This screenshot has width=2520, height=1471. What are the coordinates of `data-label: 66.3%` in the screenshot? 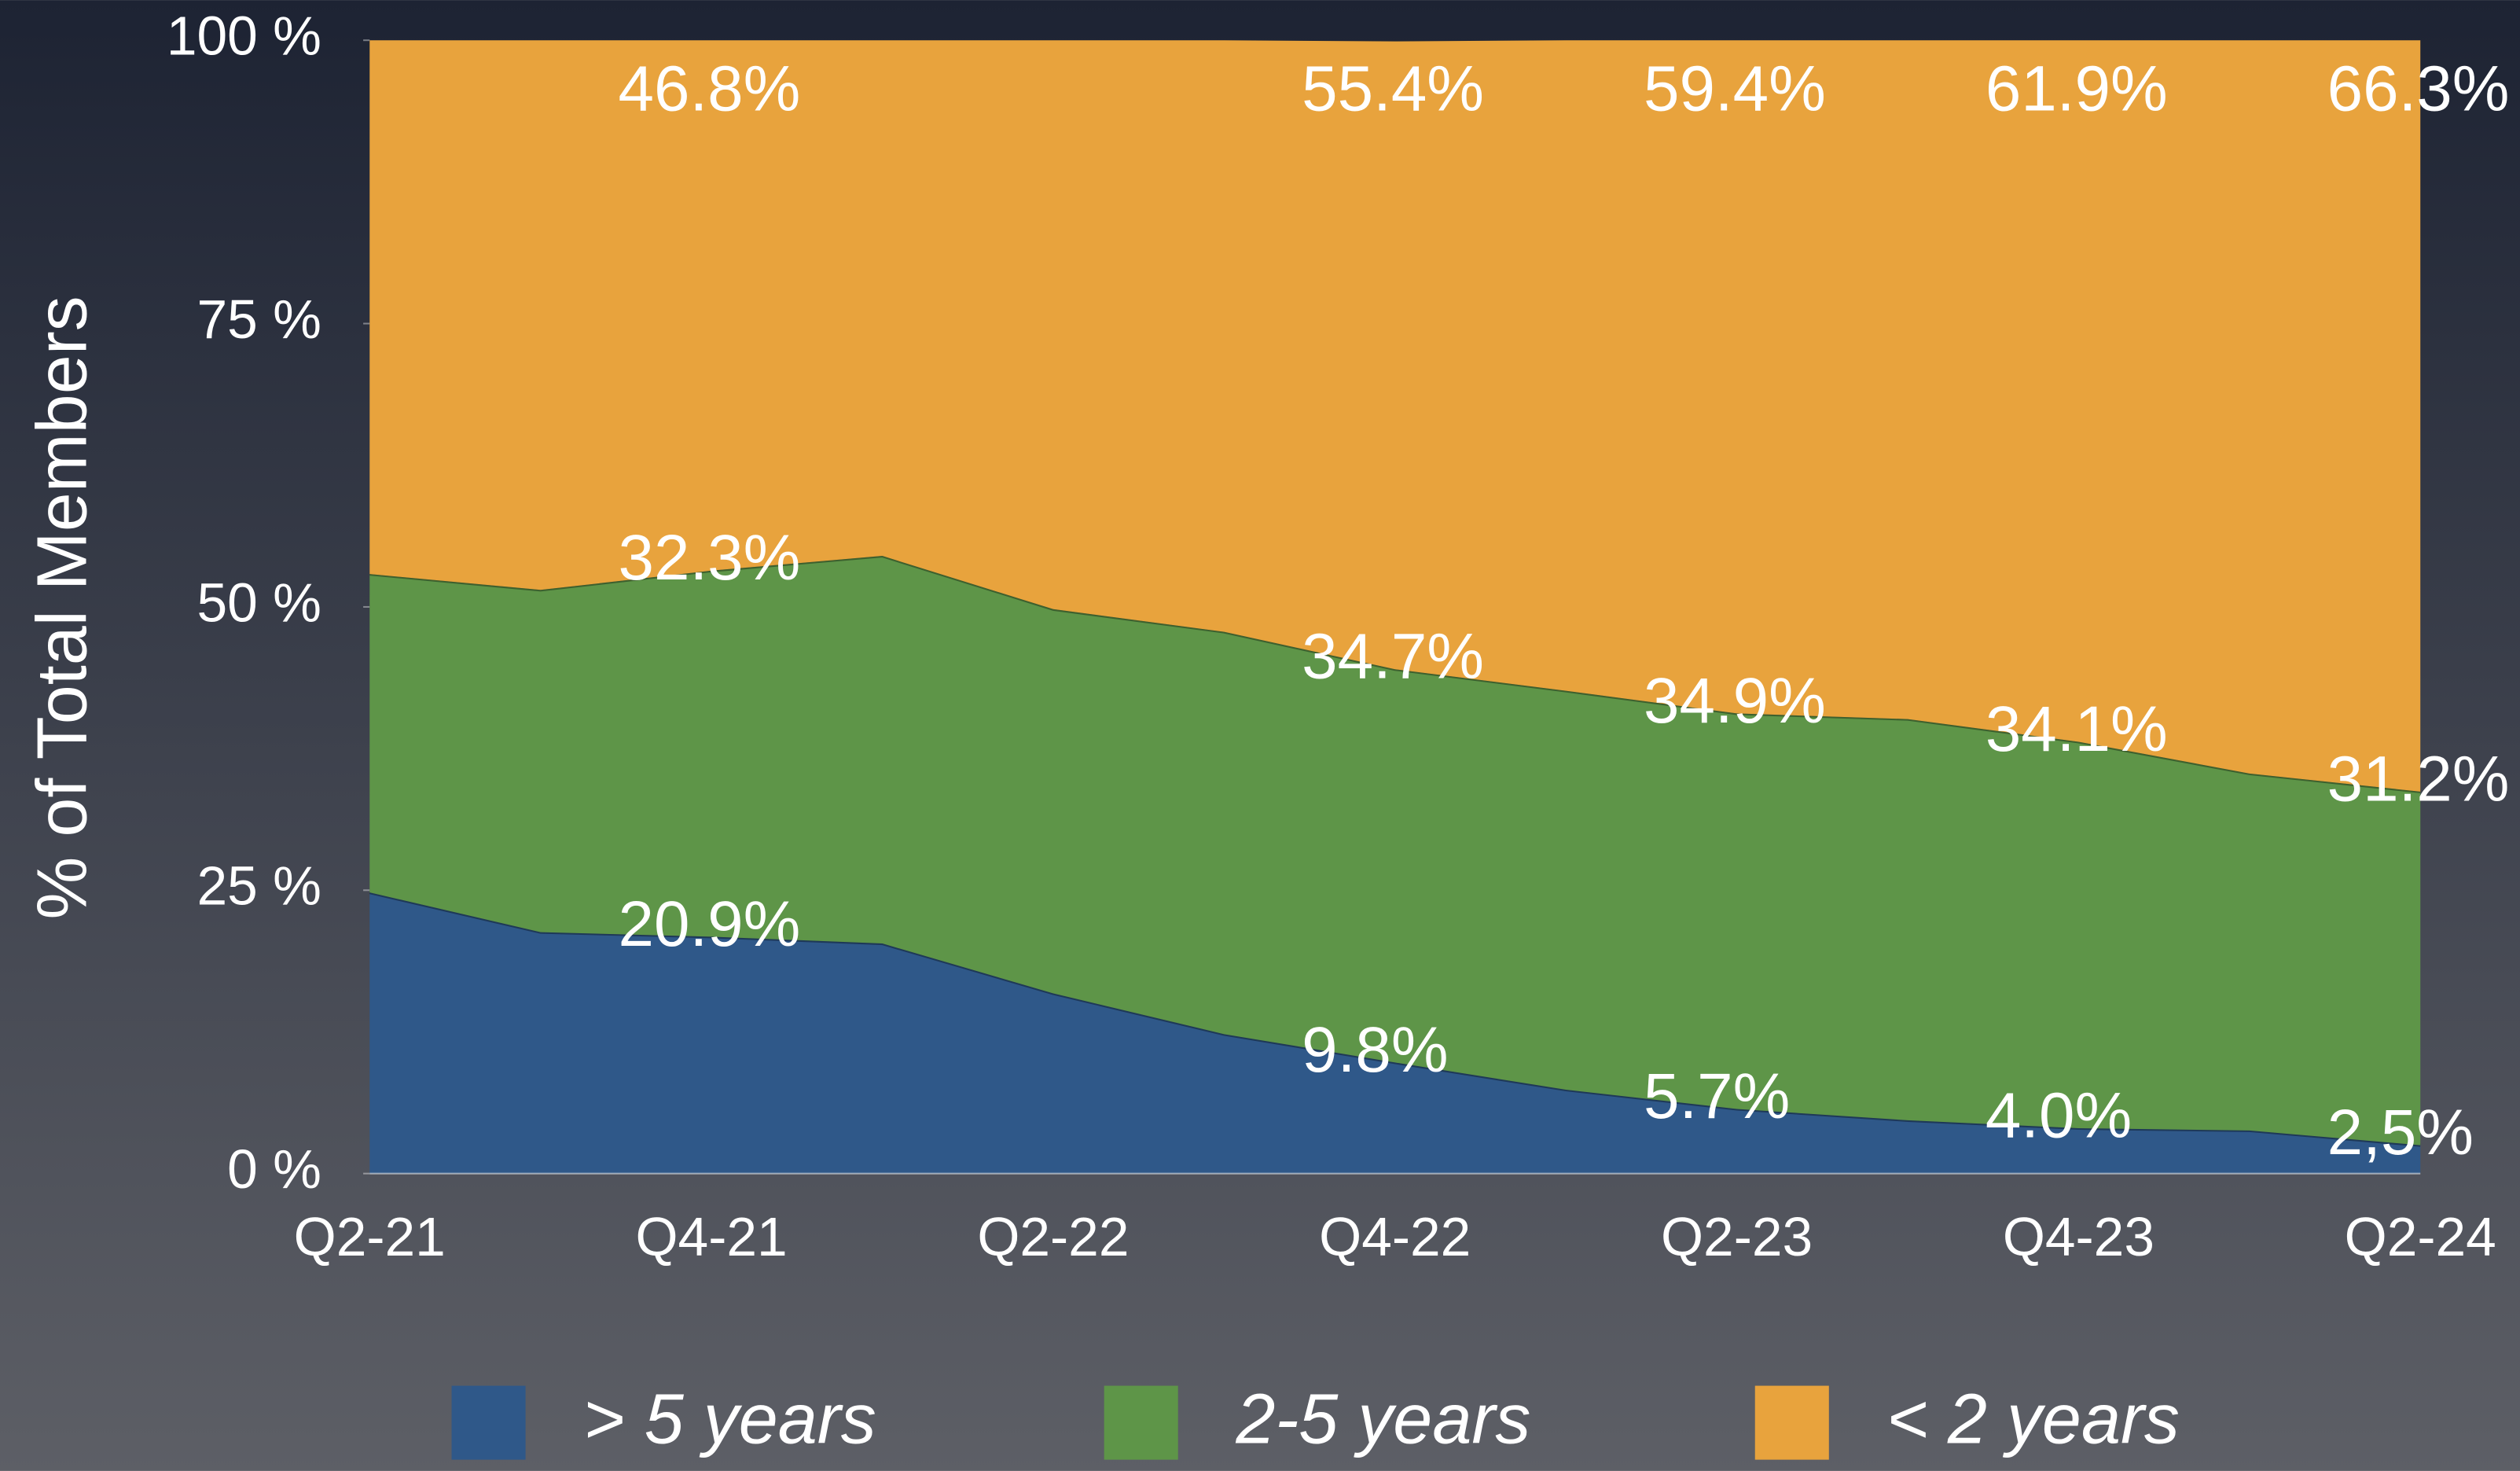 It's located at (2418, 88).